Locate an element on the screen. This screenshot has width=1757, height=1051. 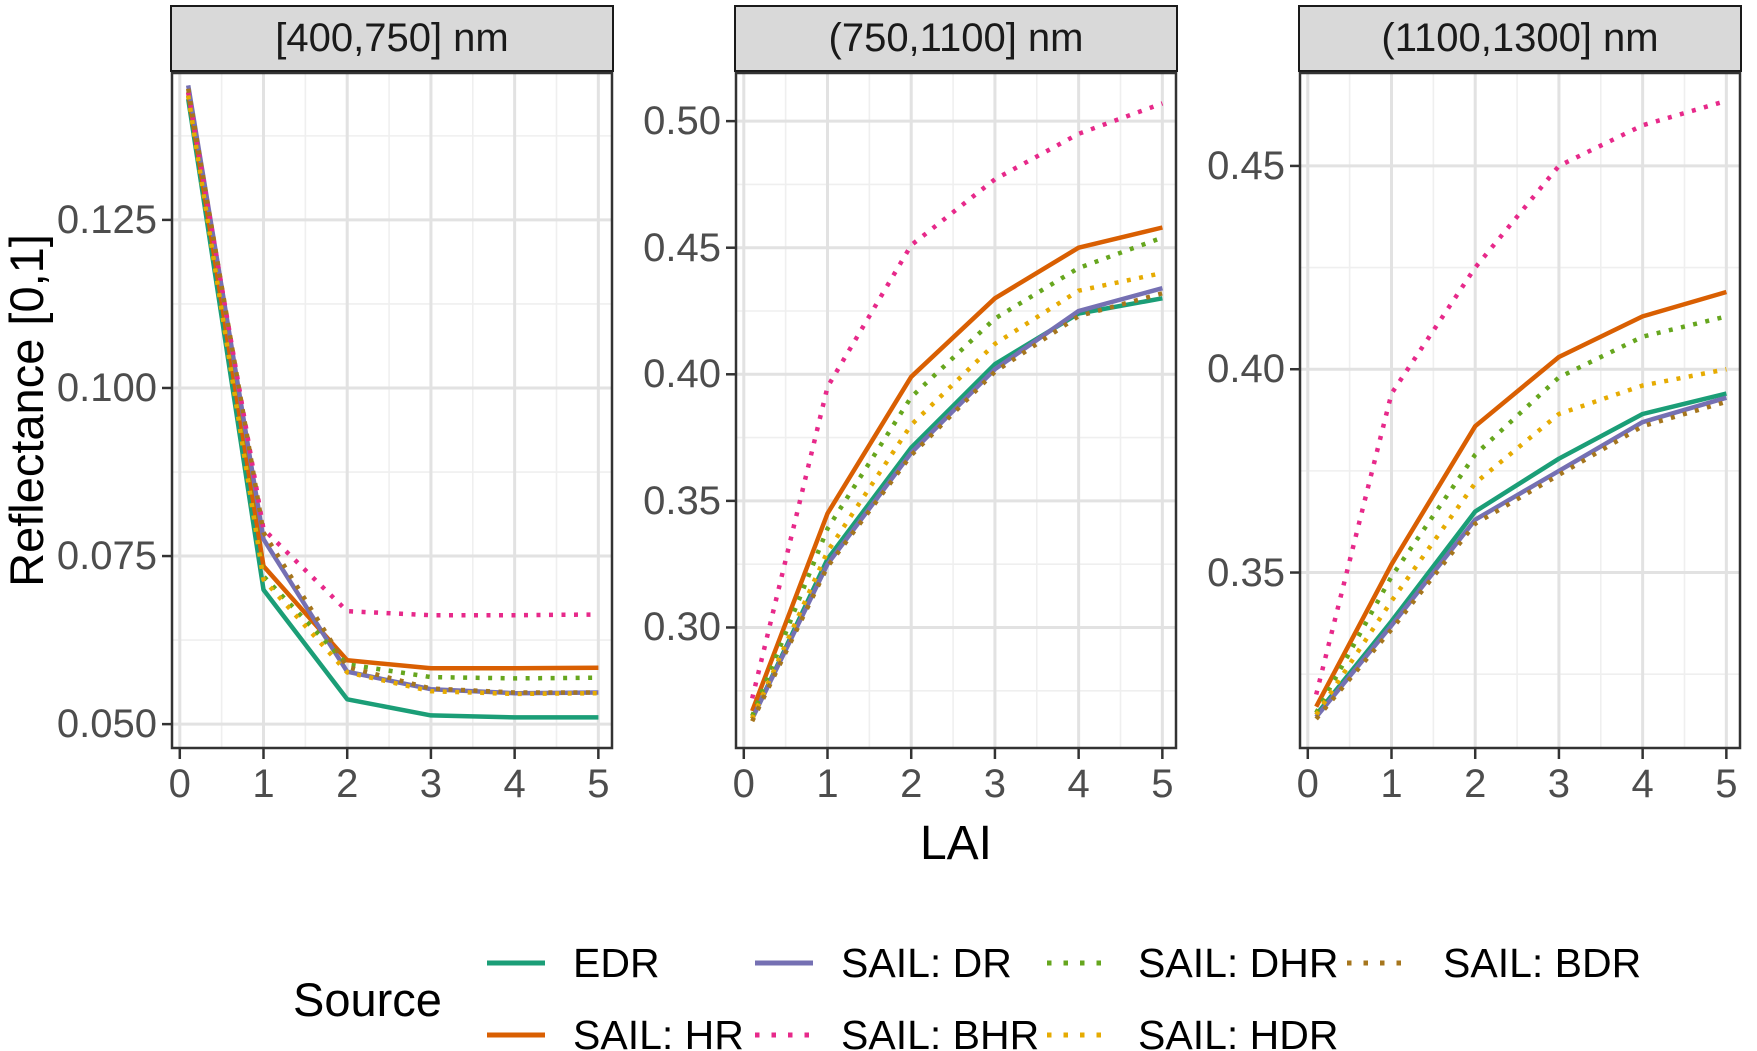
y-tick-label: 0.125 is located at coordinates (106, 219).